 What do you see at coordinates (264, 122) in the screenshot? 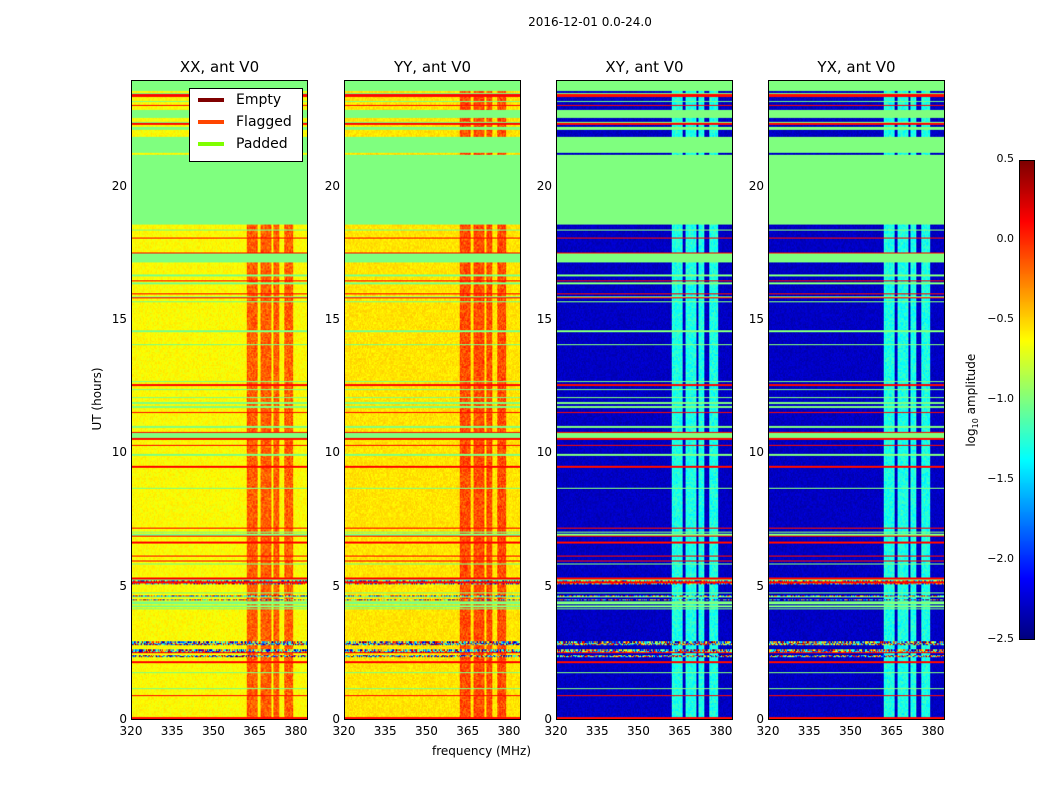
I see `legend-label: Flagged` at bounding box center [264, 122].